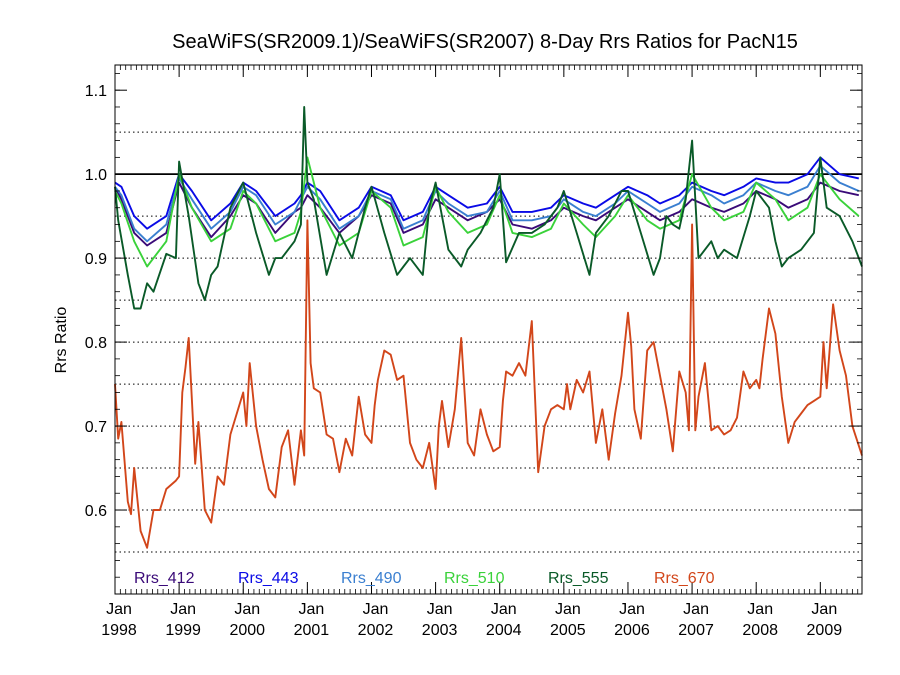 The image size is (900, 675). What do you see at coordinates (119, 609) in the screenshot?
I see `x-tick-month-0: Jan` at bounding box center [119, 609].